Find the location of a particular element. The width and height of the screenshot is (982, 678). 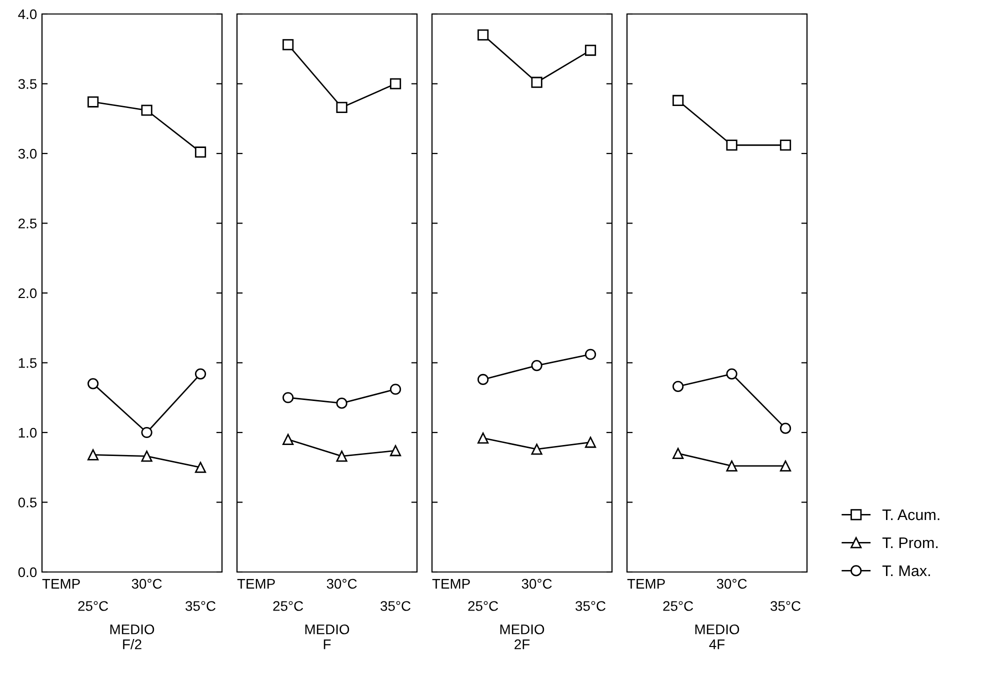

legend-label: T. Max. is located at coordinates (906, 571).